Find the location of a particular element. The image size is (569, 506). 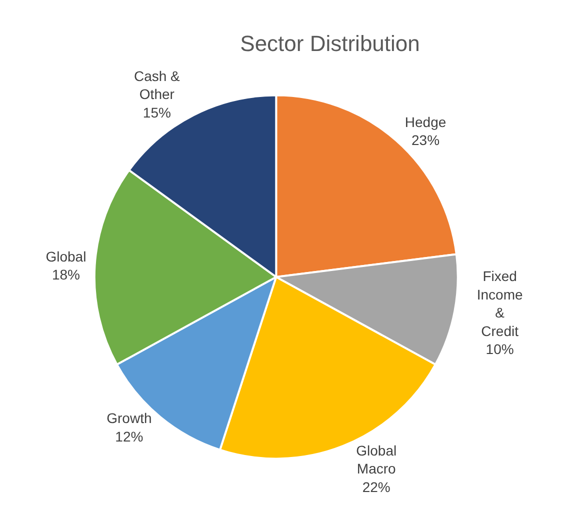

slice-label: Fixed Income & Credit is located at coordinates (499, 303).